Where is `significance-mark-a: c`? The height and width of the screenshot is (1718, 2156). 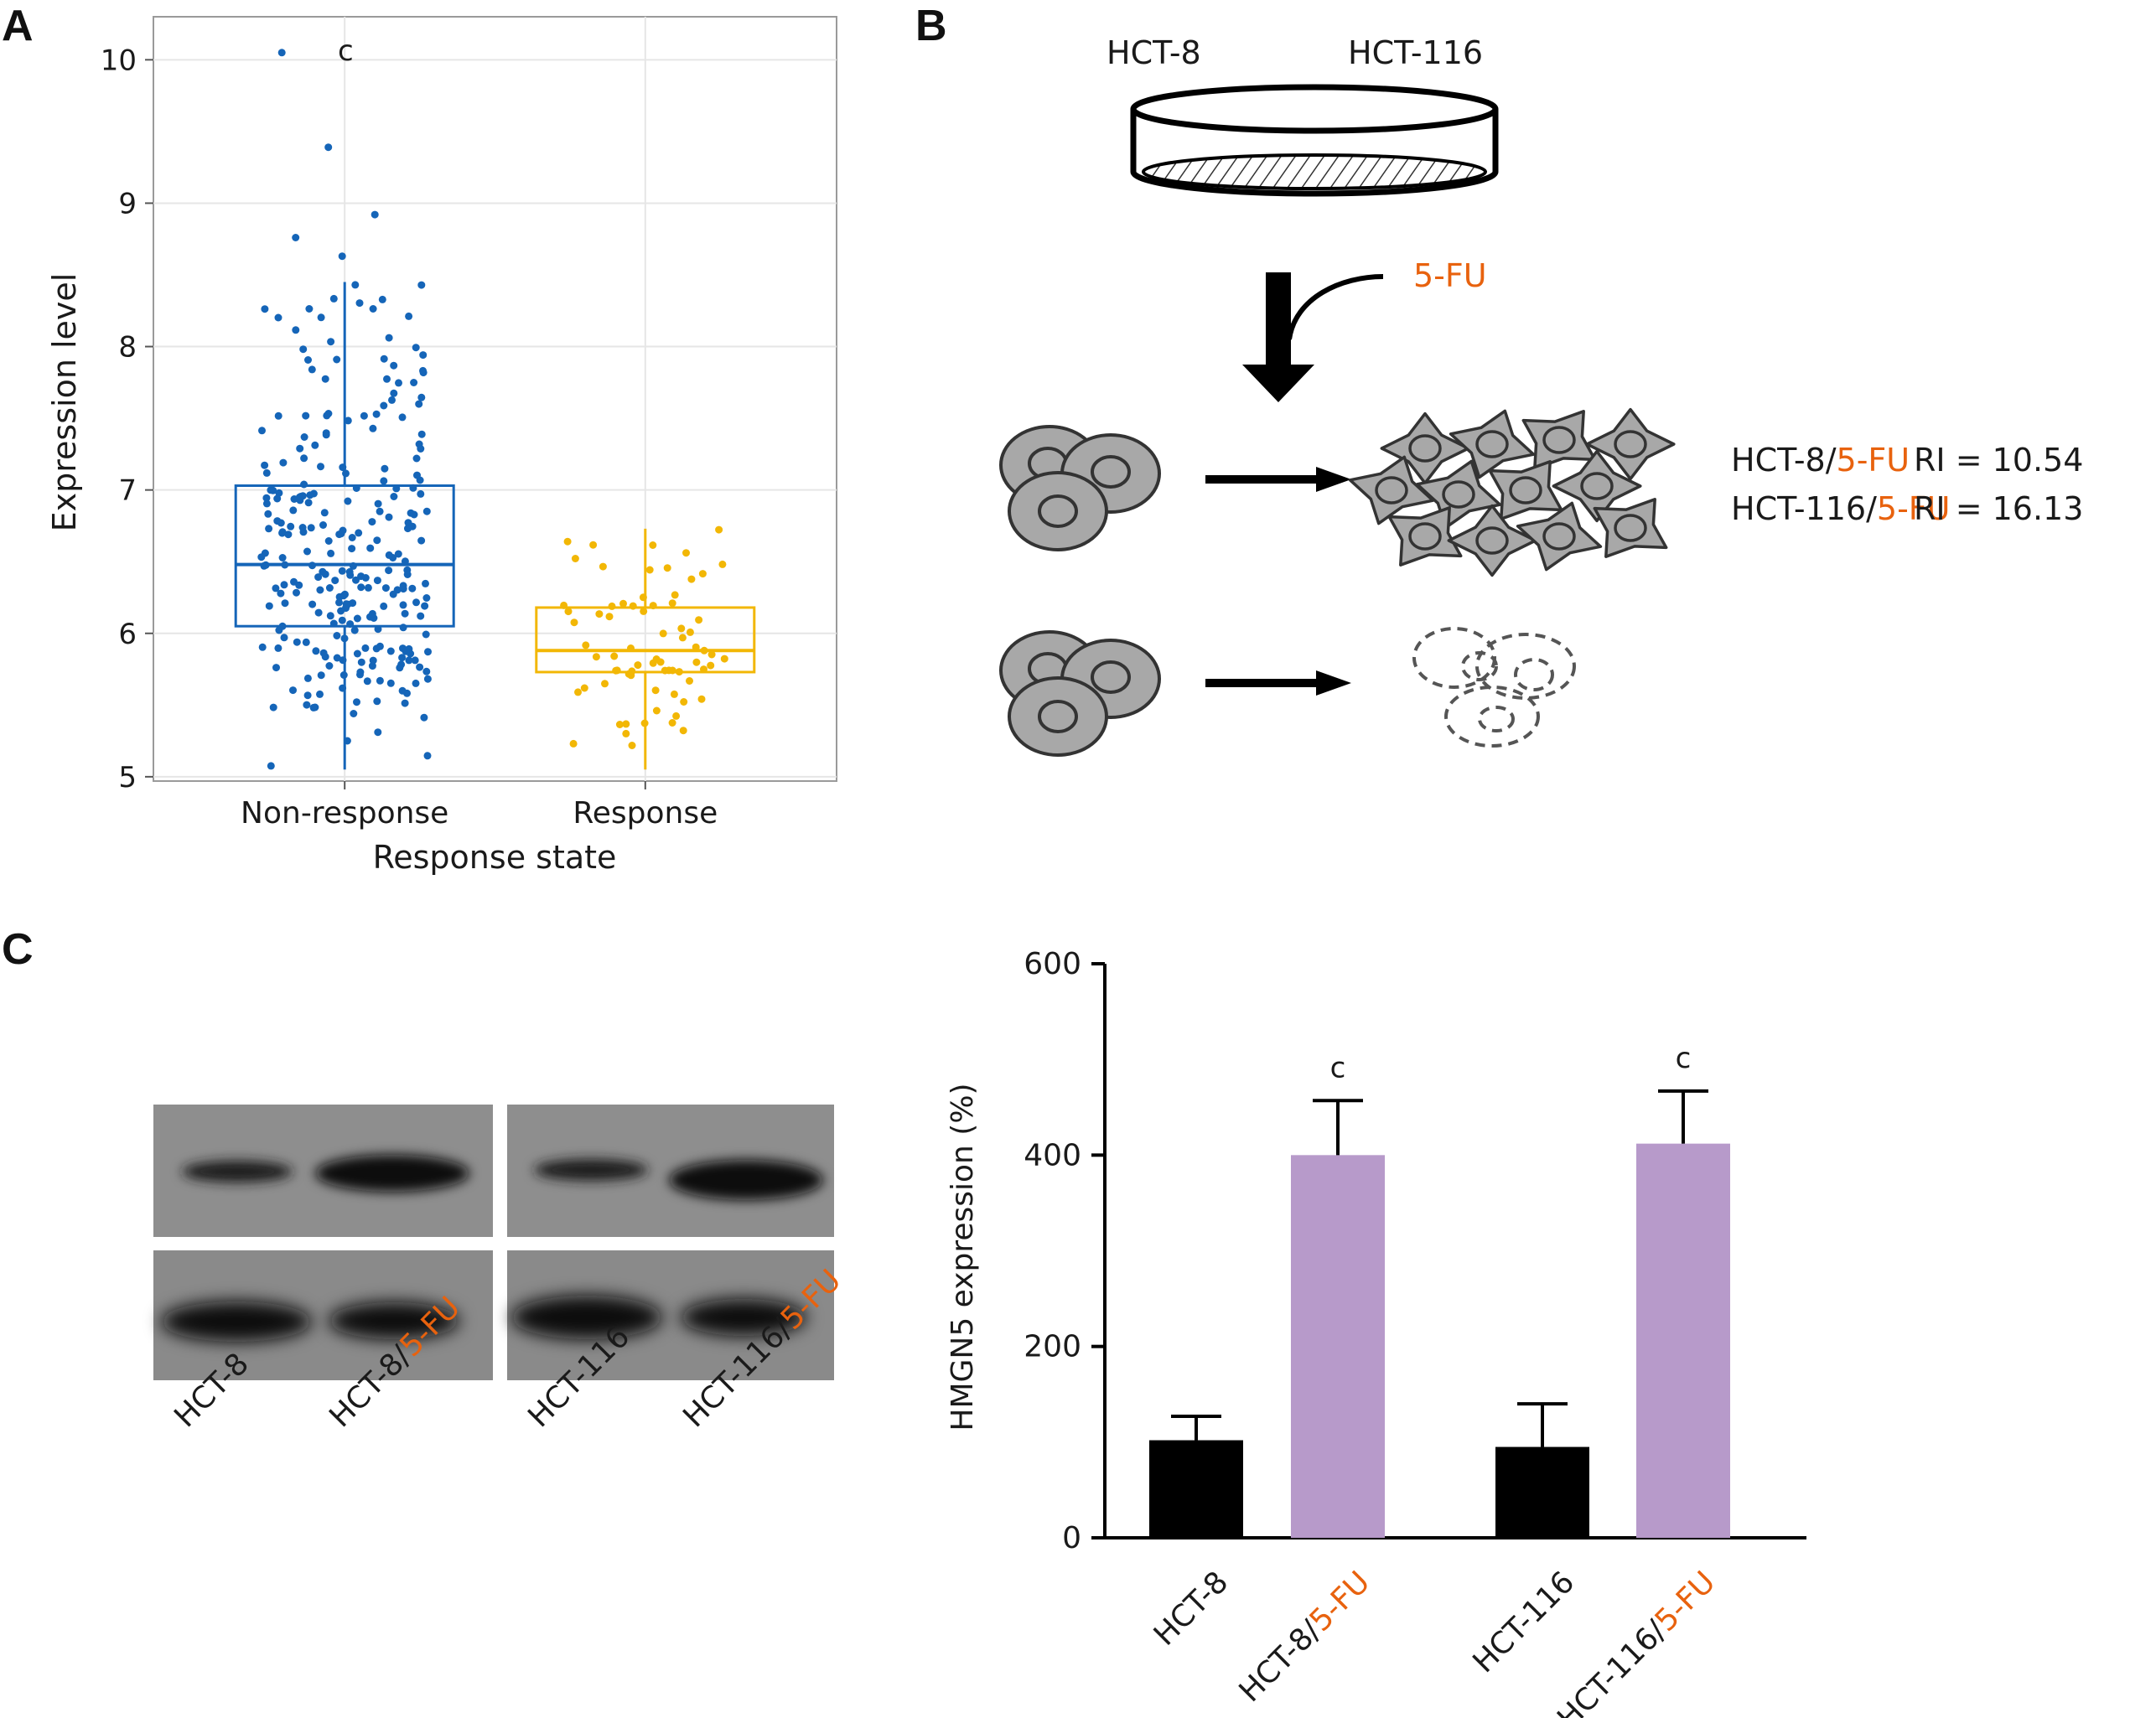 significance-mark-a: c is located at coordinates (346, 51).